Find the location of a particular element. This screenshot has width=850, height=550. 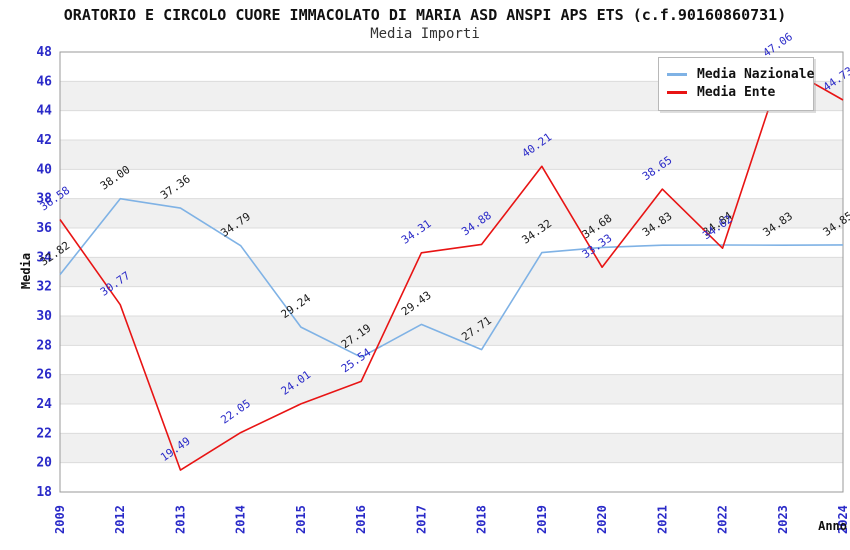

y-tick-label: 26 is located at coordinates (44, 375).